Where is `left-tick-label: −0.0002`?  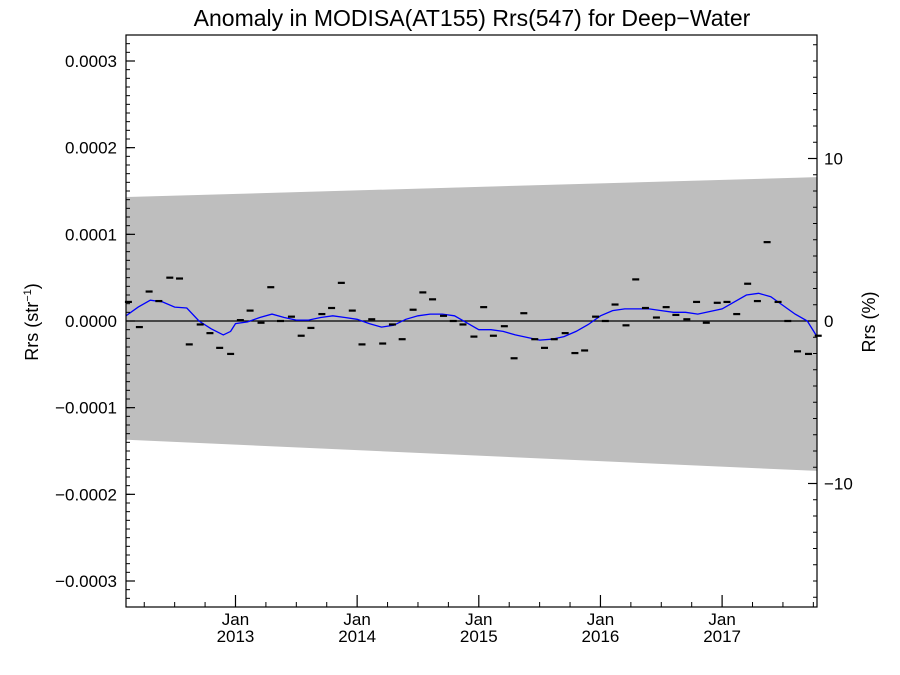 left-tick-label: −0.0002 is located at coordinates (86, 494).